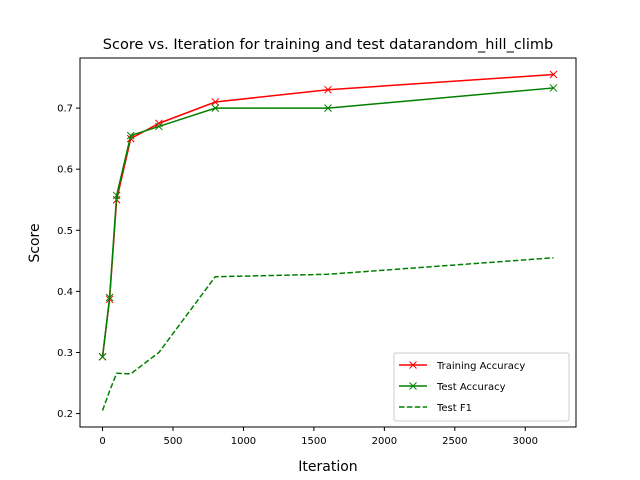 The image size is (640, 480). What do you see at coordinates (454, 408) in the screenshot?
I see `legend-label-test-f1: Test F1` at bounding box center [454, 408].